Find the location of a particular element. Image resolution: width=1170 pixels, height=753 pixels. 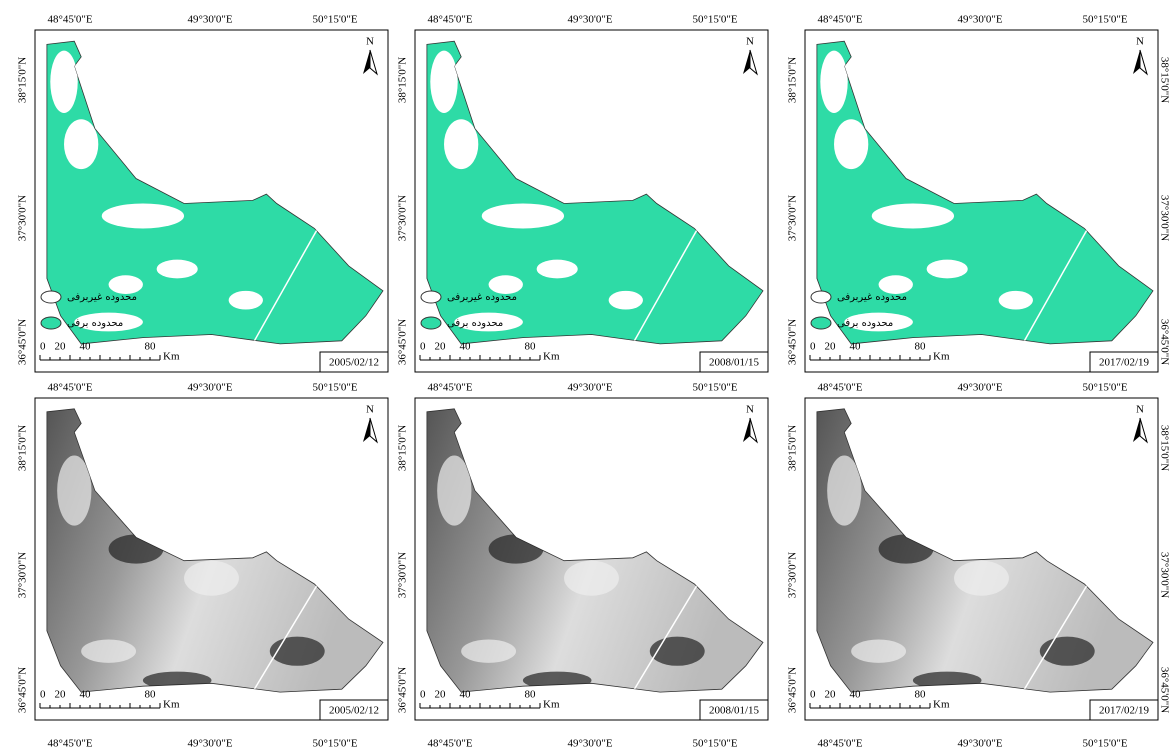

date-label: 2017/02/19 is located at coordinates (1124, 363).